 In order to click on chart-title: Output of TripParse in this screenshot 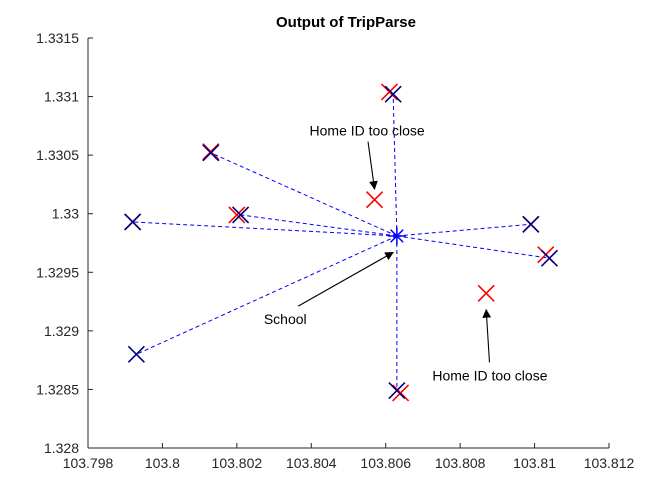, I will do `click(346, 22)`.